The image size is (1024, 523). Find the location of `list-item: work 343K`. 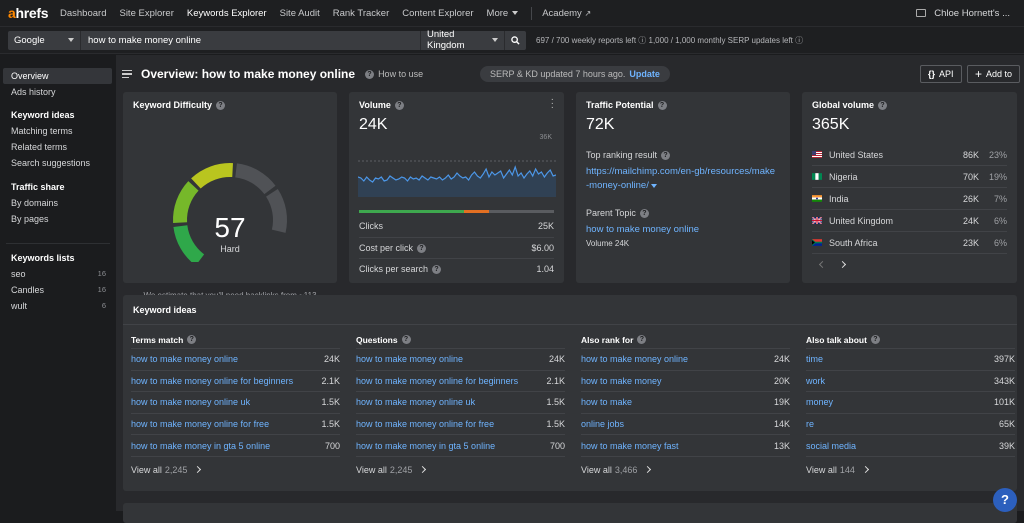

list-item: work 343K is located at coordinates (910, 382).